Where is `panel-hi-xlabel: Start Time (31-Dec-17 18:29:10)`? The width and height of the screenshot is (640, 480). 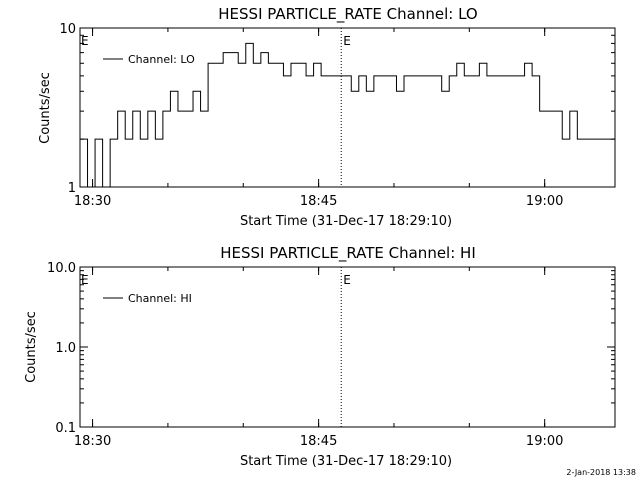
panel-hi-xlabel: Start Time (31-Dec-17 18:29:10) is located at coordinates (346, 461).